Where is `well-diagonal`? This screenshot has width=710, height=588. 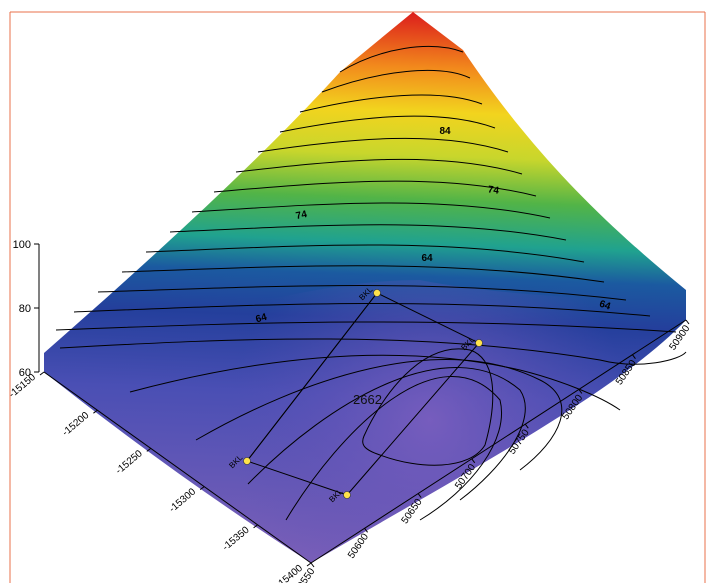
well-diagonal is located at coordinates (312, 377).